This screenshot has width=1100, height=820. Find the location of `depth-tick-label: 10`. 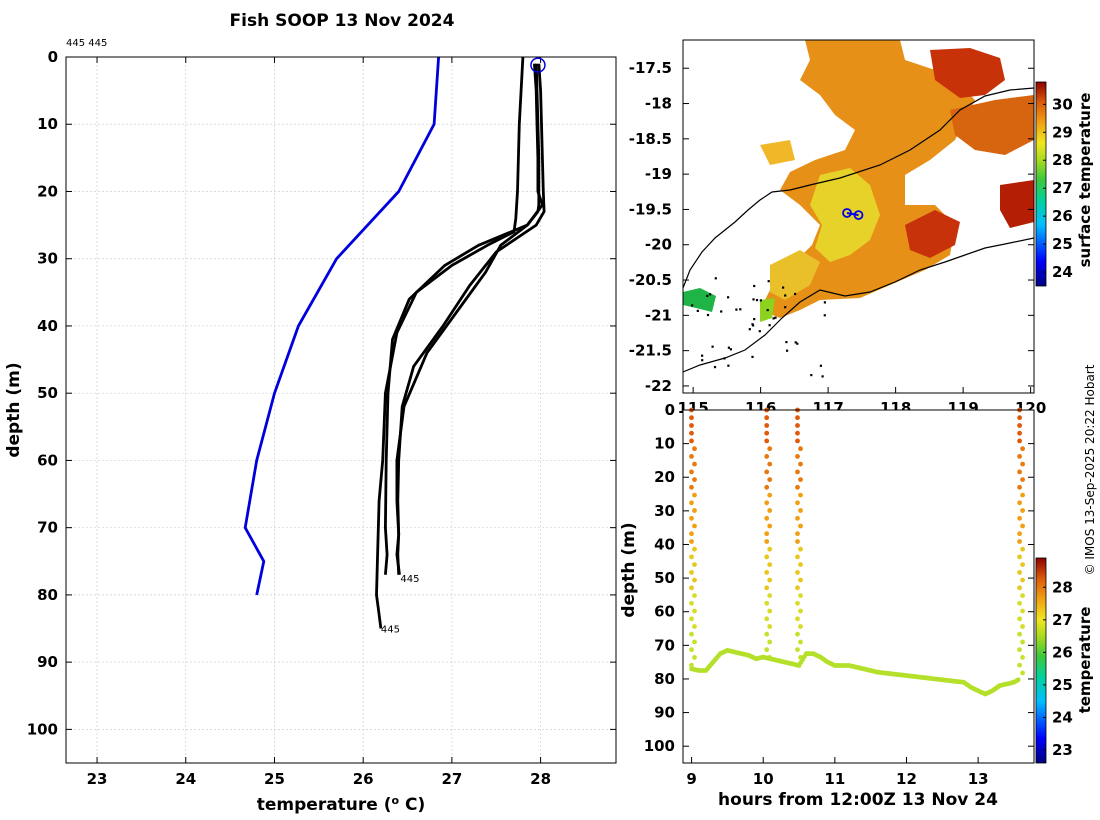

depth-tick-label: 10 is located at coordinates (664, 444).